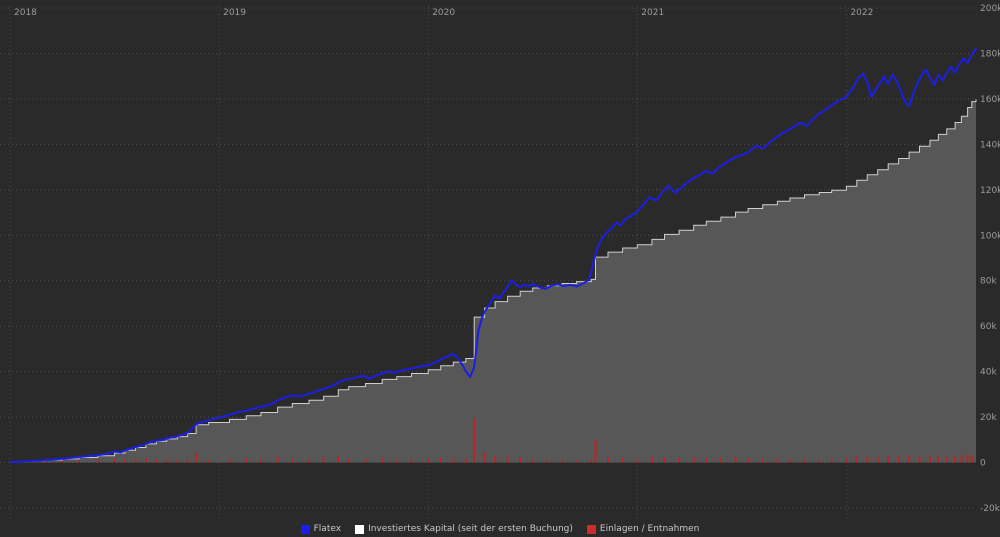  What do you see at coordinates (649, 529) in the screenshot?
I see `legend-label-deposits-withdrawals: Einlagen / Entnahmen` at bounding box center [649, 529].